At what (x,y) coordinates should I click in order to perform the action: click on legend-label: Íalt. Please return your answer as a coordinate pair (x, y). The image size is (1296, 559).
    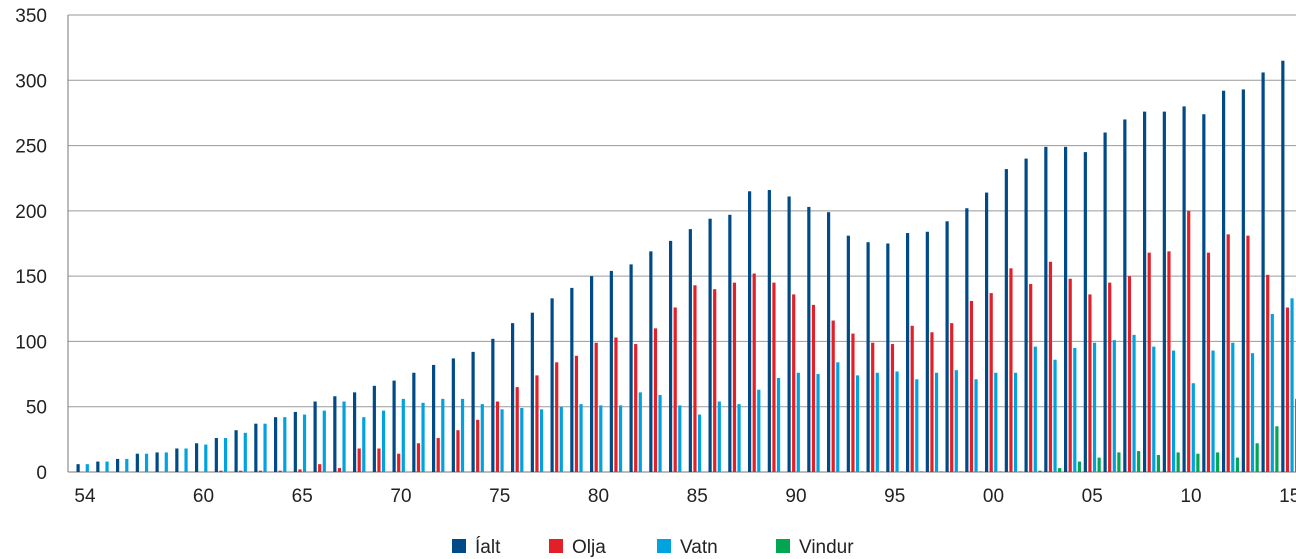
    Looking at the image, I should click on (488, 547).